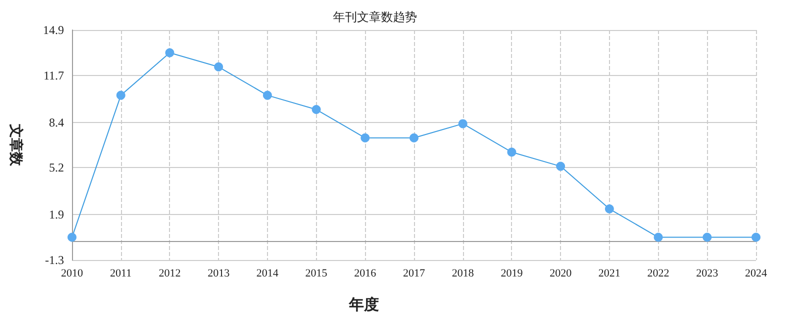 This screenshot has width=790, height=330. I want to click on x-tick-label: 2016, so click(365, 274).